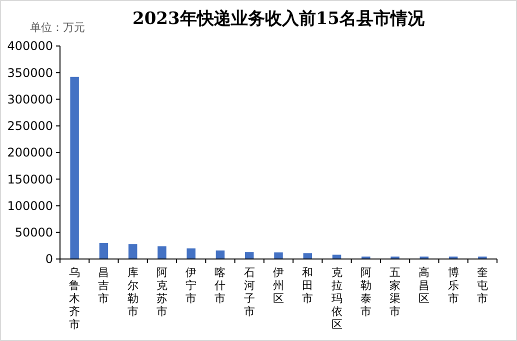  I want to click on y-tick-label: 250000, so click(30, 126).